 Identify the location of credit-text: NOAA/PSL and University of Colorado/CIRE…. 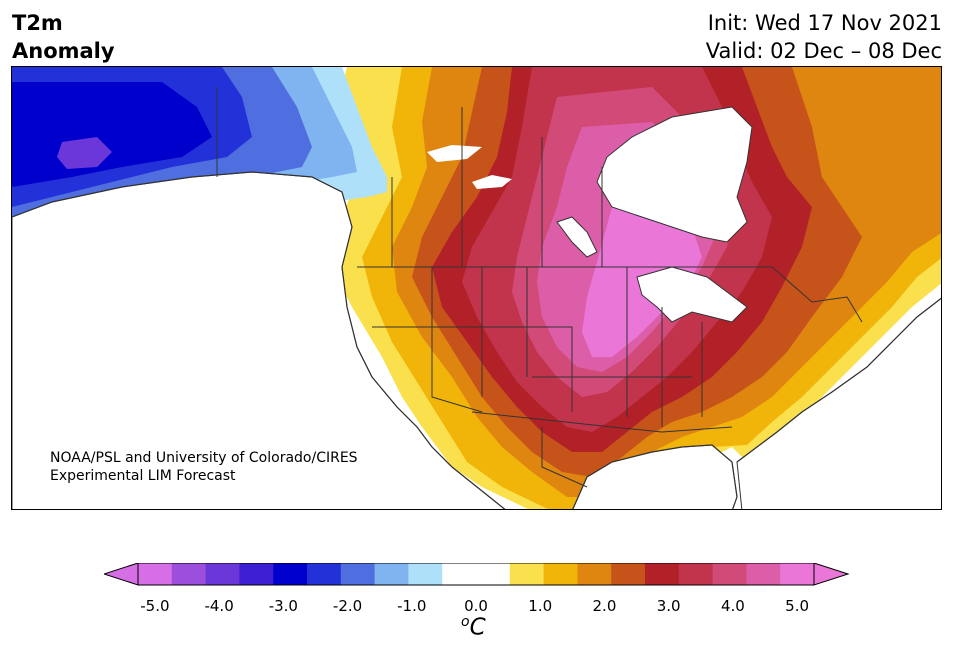
(204, 467).